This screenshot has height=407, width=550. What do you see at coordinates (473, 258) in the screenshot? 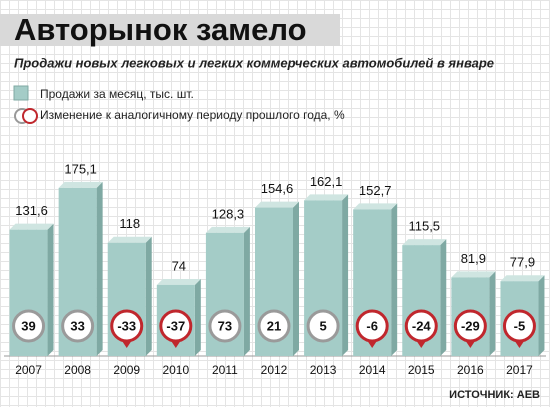
I see `value-label: 81,9` at bounding box center [473, 258].